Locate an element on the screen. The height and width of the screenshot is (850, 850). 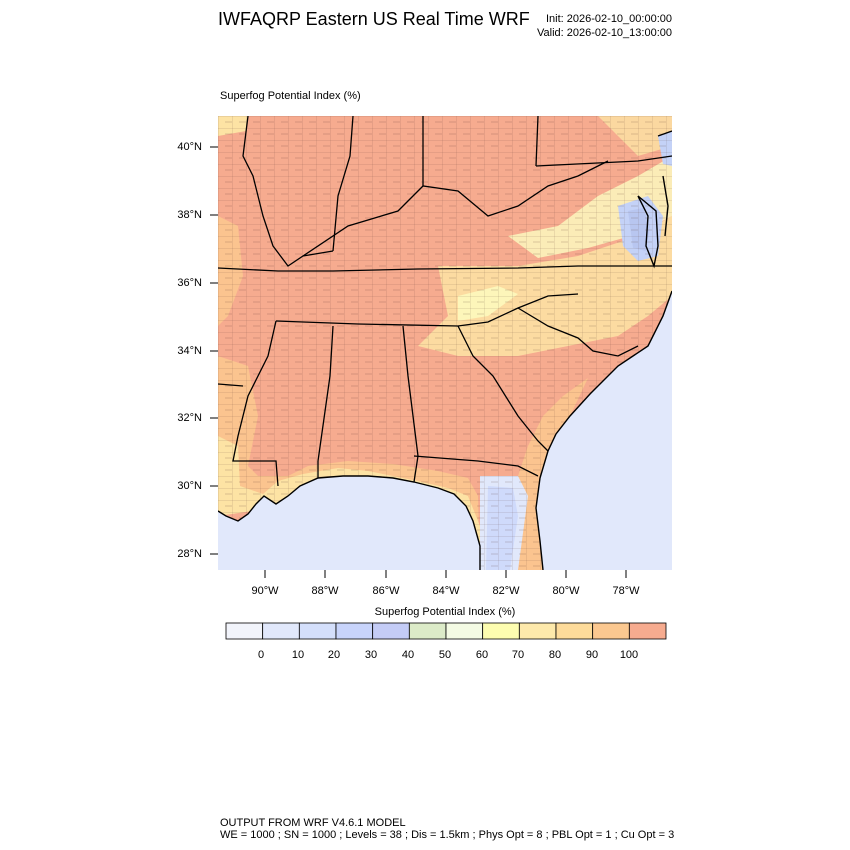
colorbar-label: 40 is located at coordinates (408, 655).